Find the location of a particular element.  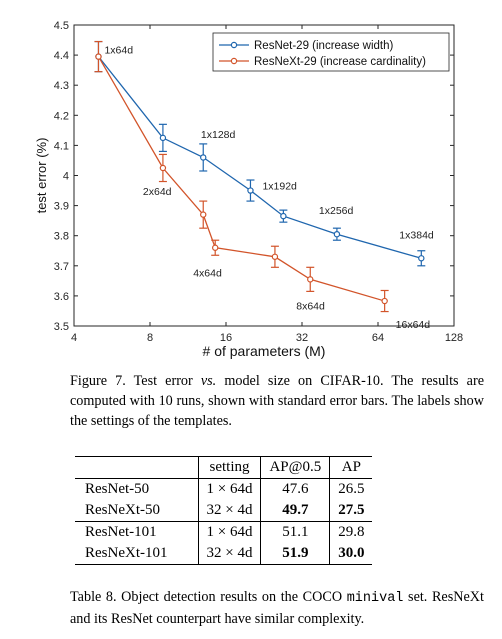

table-cell-ap-bold: 30.0 is located at coordinates (351, 553).